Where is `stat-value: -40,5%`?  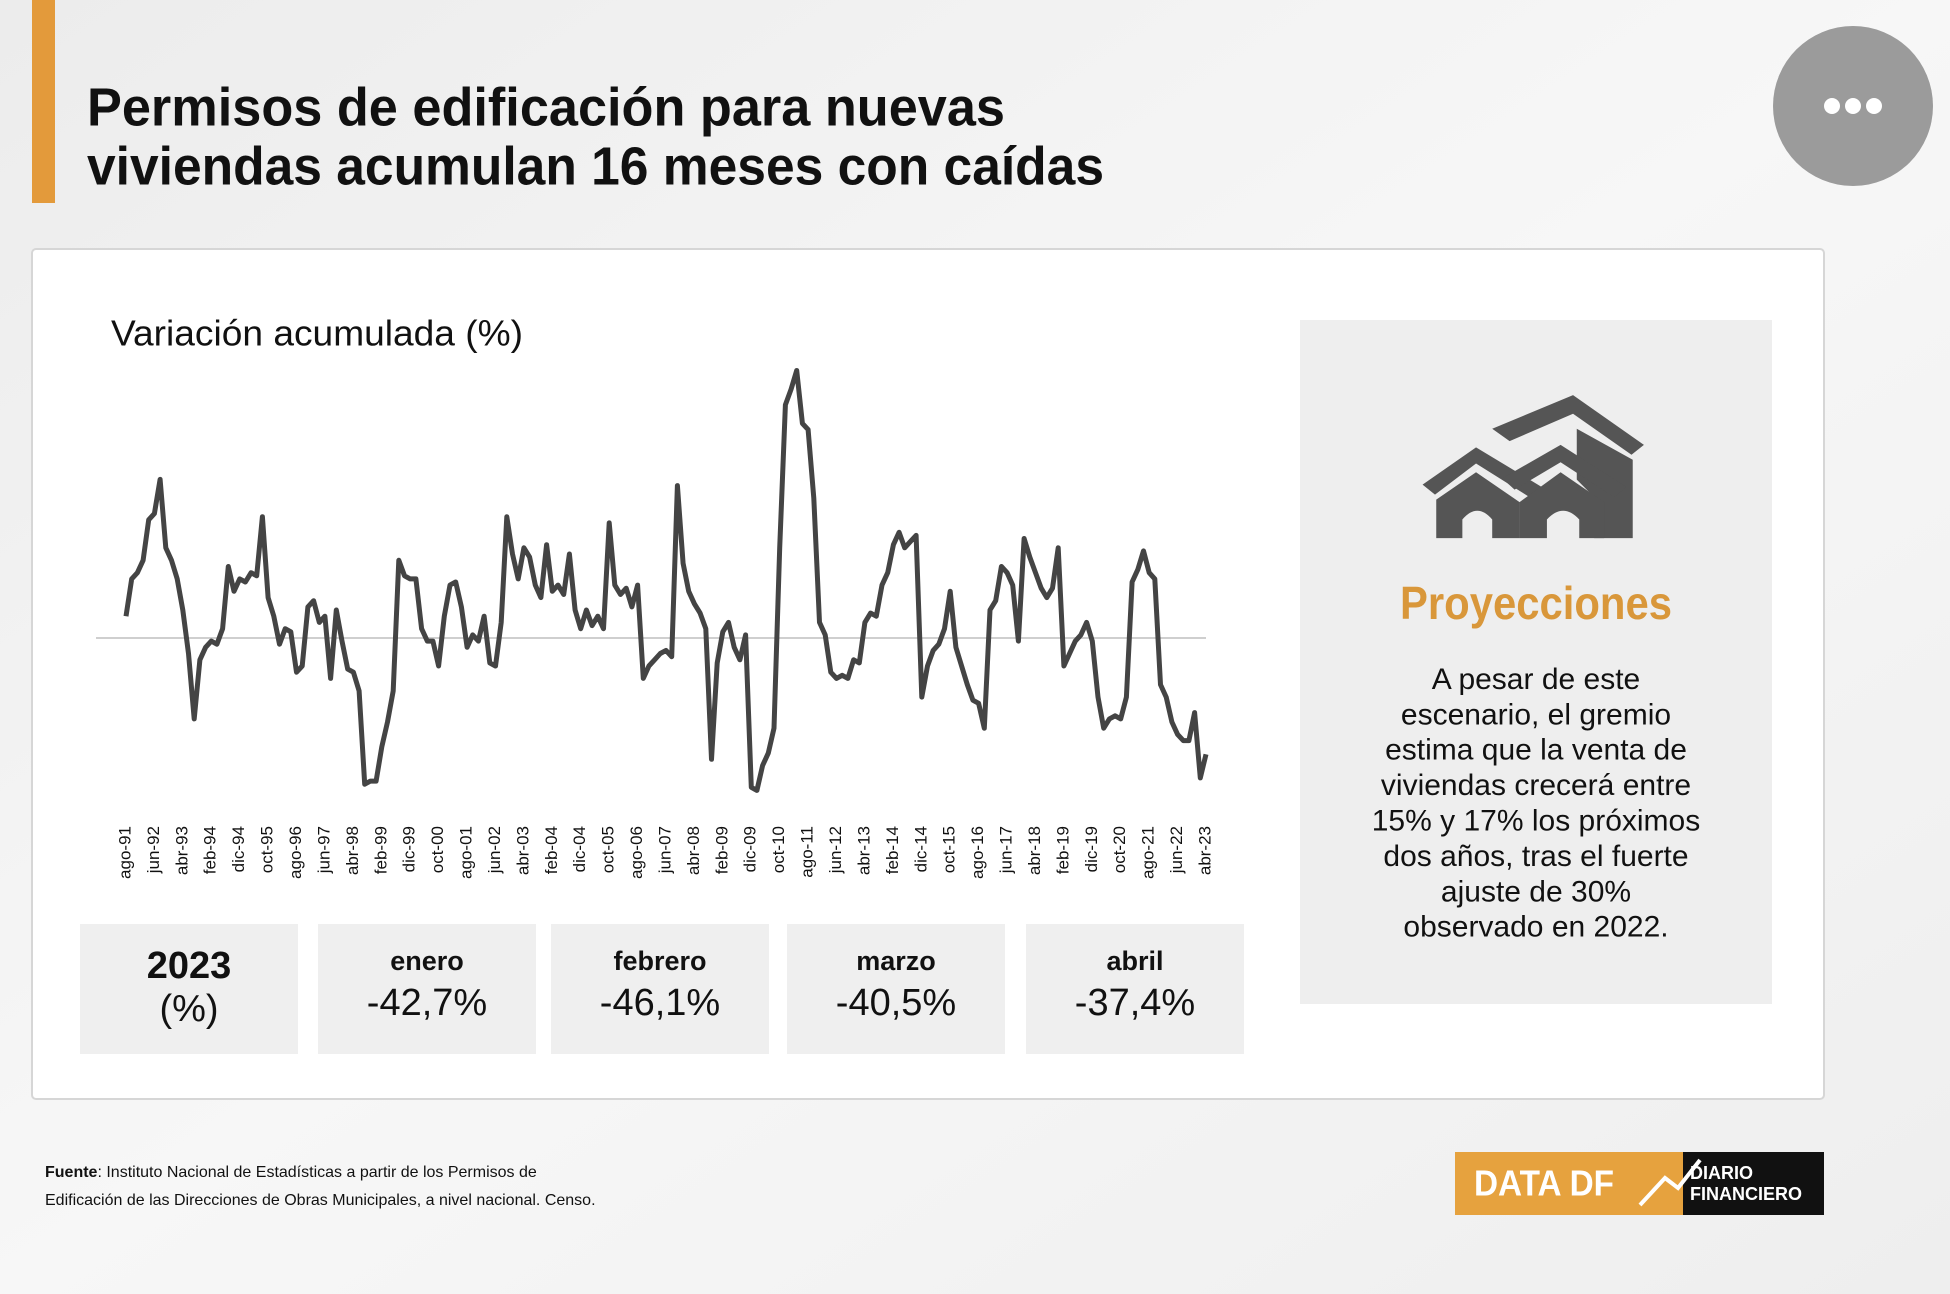 stat-value: -40,5% is located at coordinates (896, 1003).